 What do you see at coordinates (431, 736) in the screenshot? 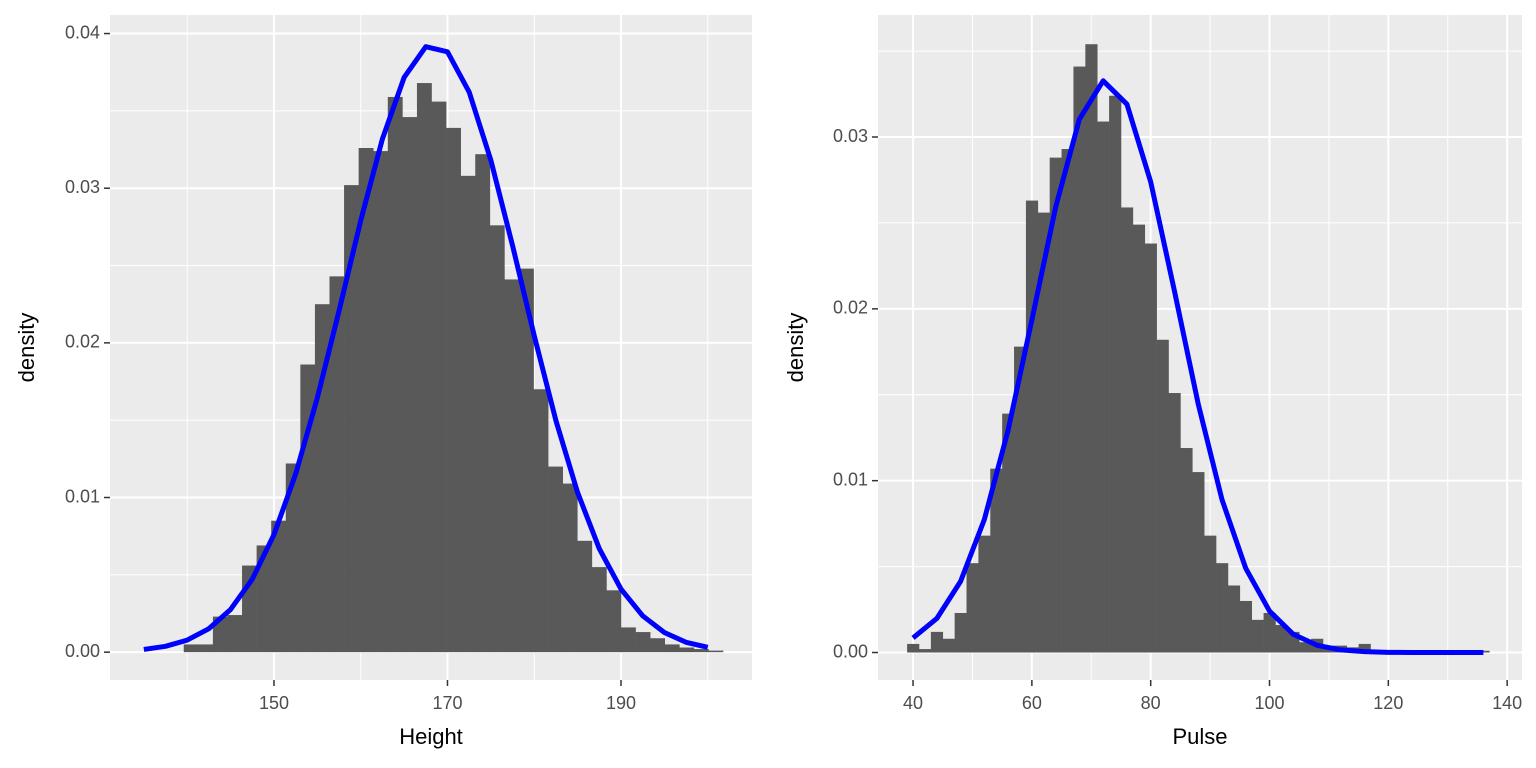
I see `x-axis-title: Height` at bounding box center [431, 736].